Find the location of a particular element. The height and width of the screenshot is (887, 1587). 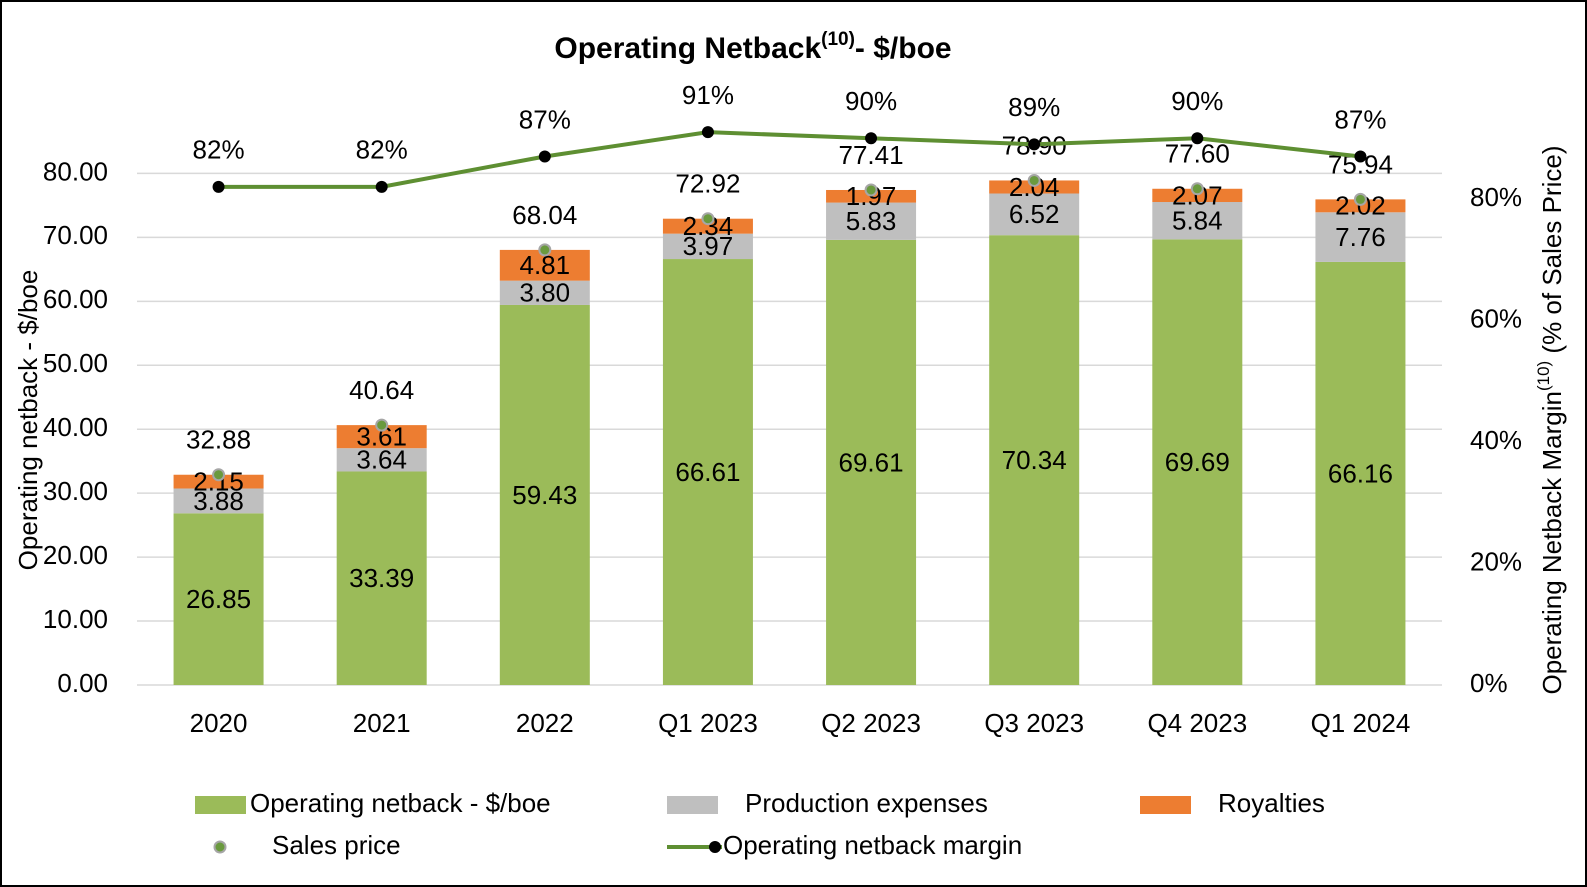

segment-label: 3.88 is located at coordinates (218, 501).